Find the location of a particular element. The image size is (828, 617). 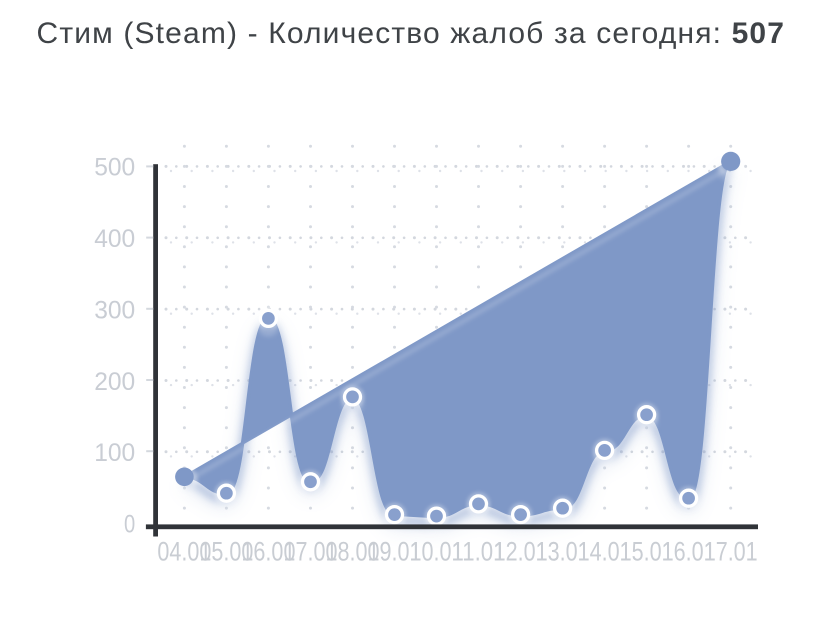

svg-text: 12.01 is located at coordinates (521, 552).